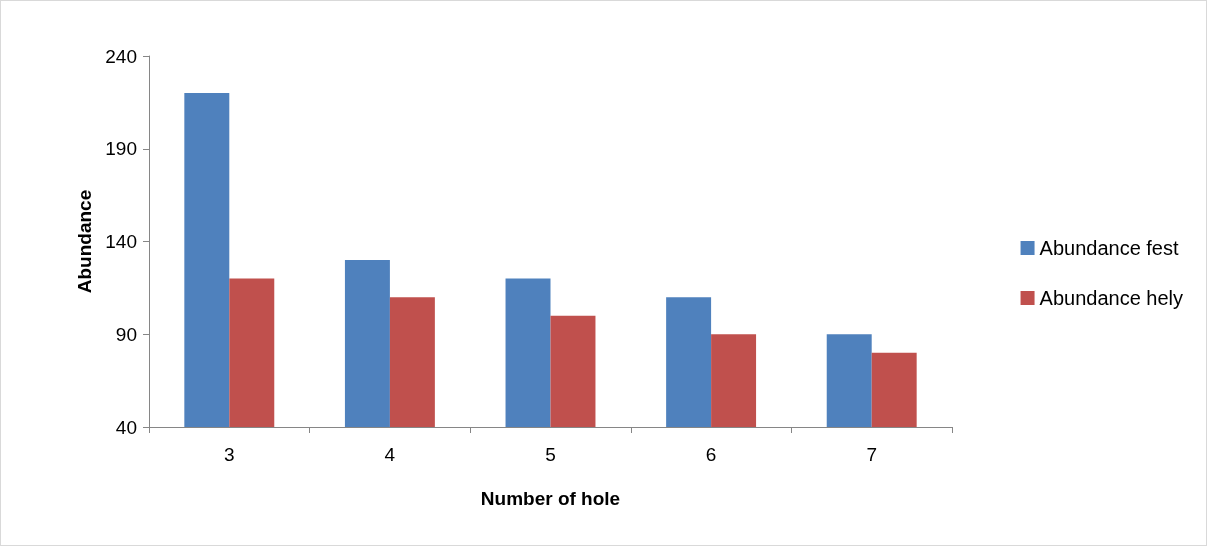 This screenshot has width=1207, height=546. Describe the element at coordinates (390, 454) in the screenshot. I see `x-tick-label: 4` at that location.